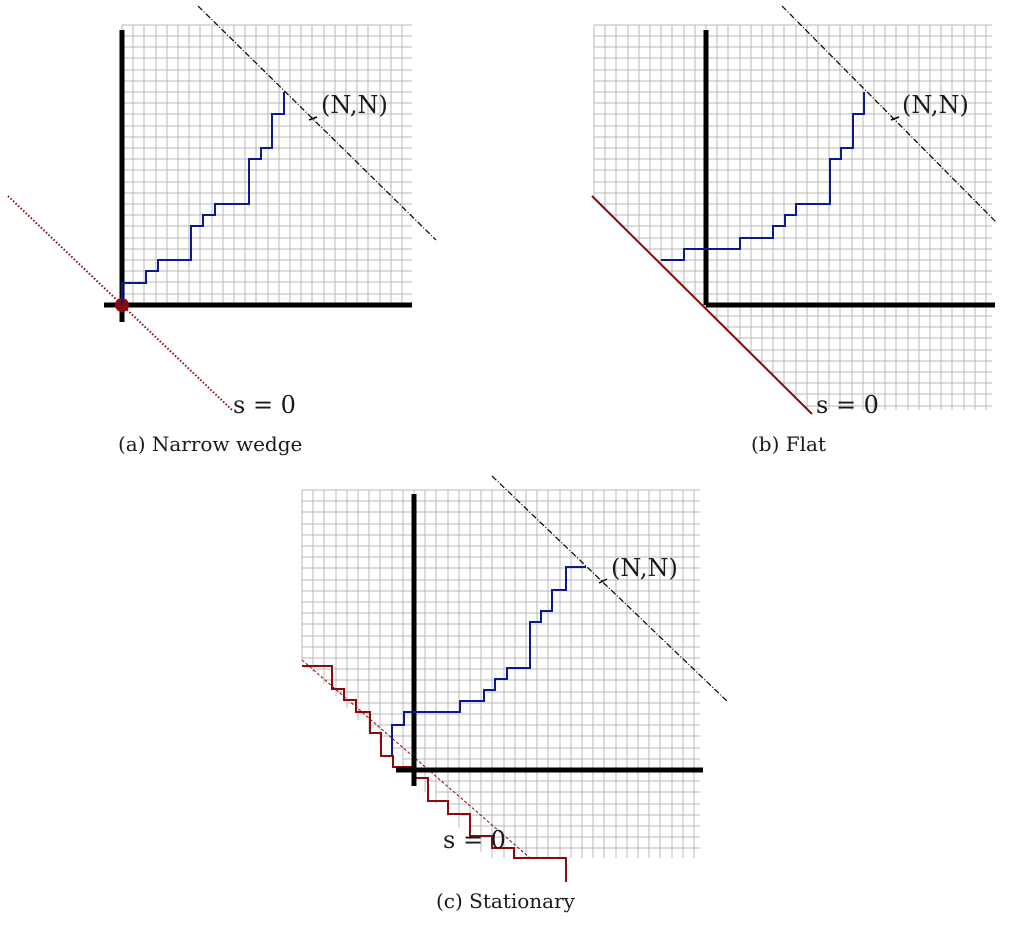 This screenshot has width=1009, height=928. Describe the element at coordinates (610, 589) in the screenshot. I see `diagonal-line-c` at that location.